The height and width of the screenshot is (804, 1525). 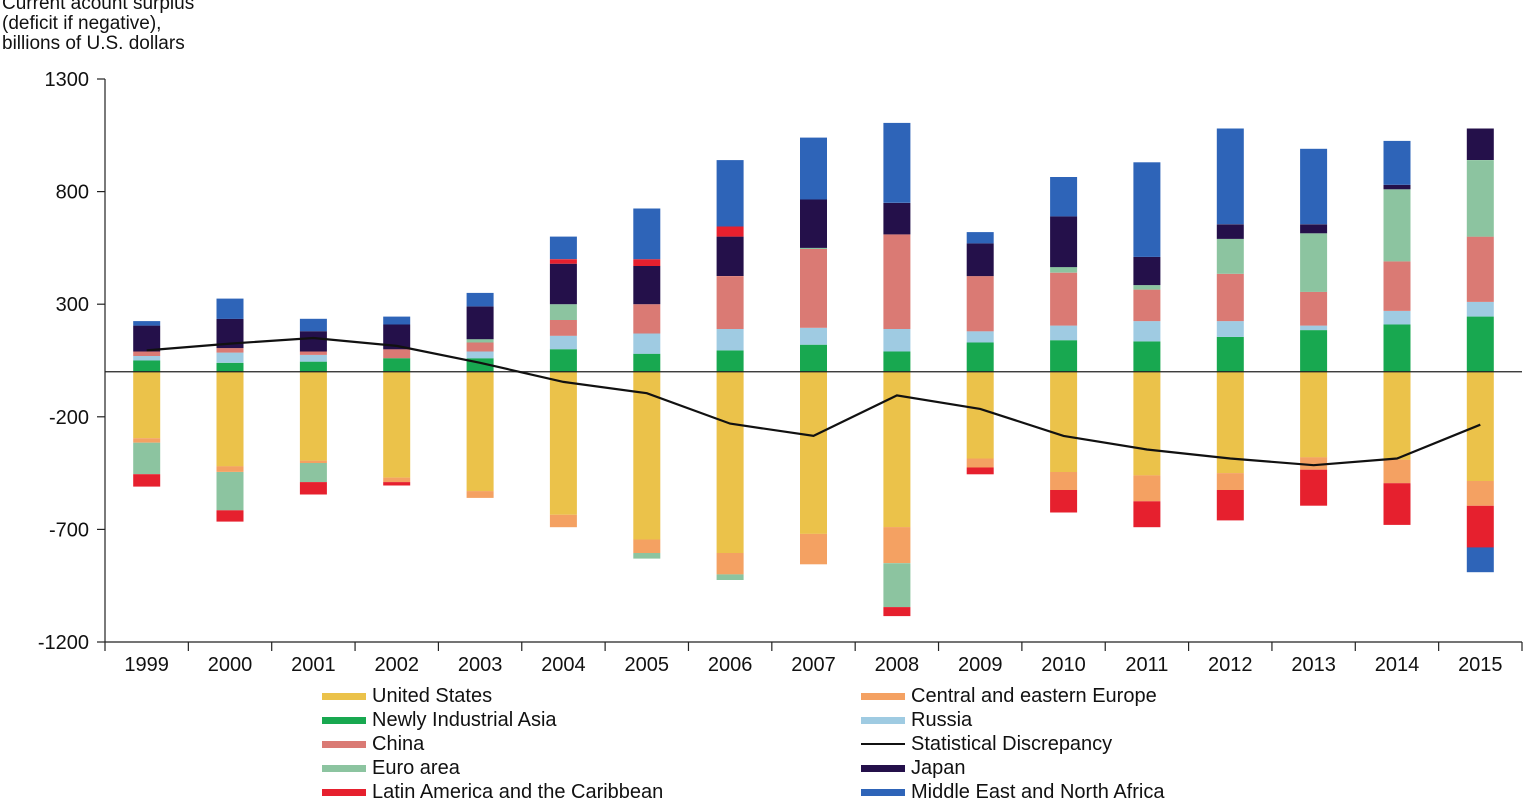 I want to click on legend-item: Central and eastern Europe, so click(x=1009, y=696).